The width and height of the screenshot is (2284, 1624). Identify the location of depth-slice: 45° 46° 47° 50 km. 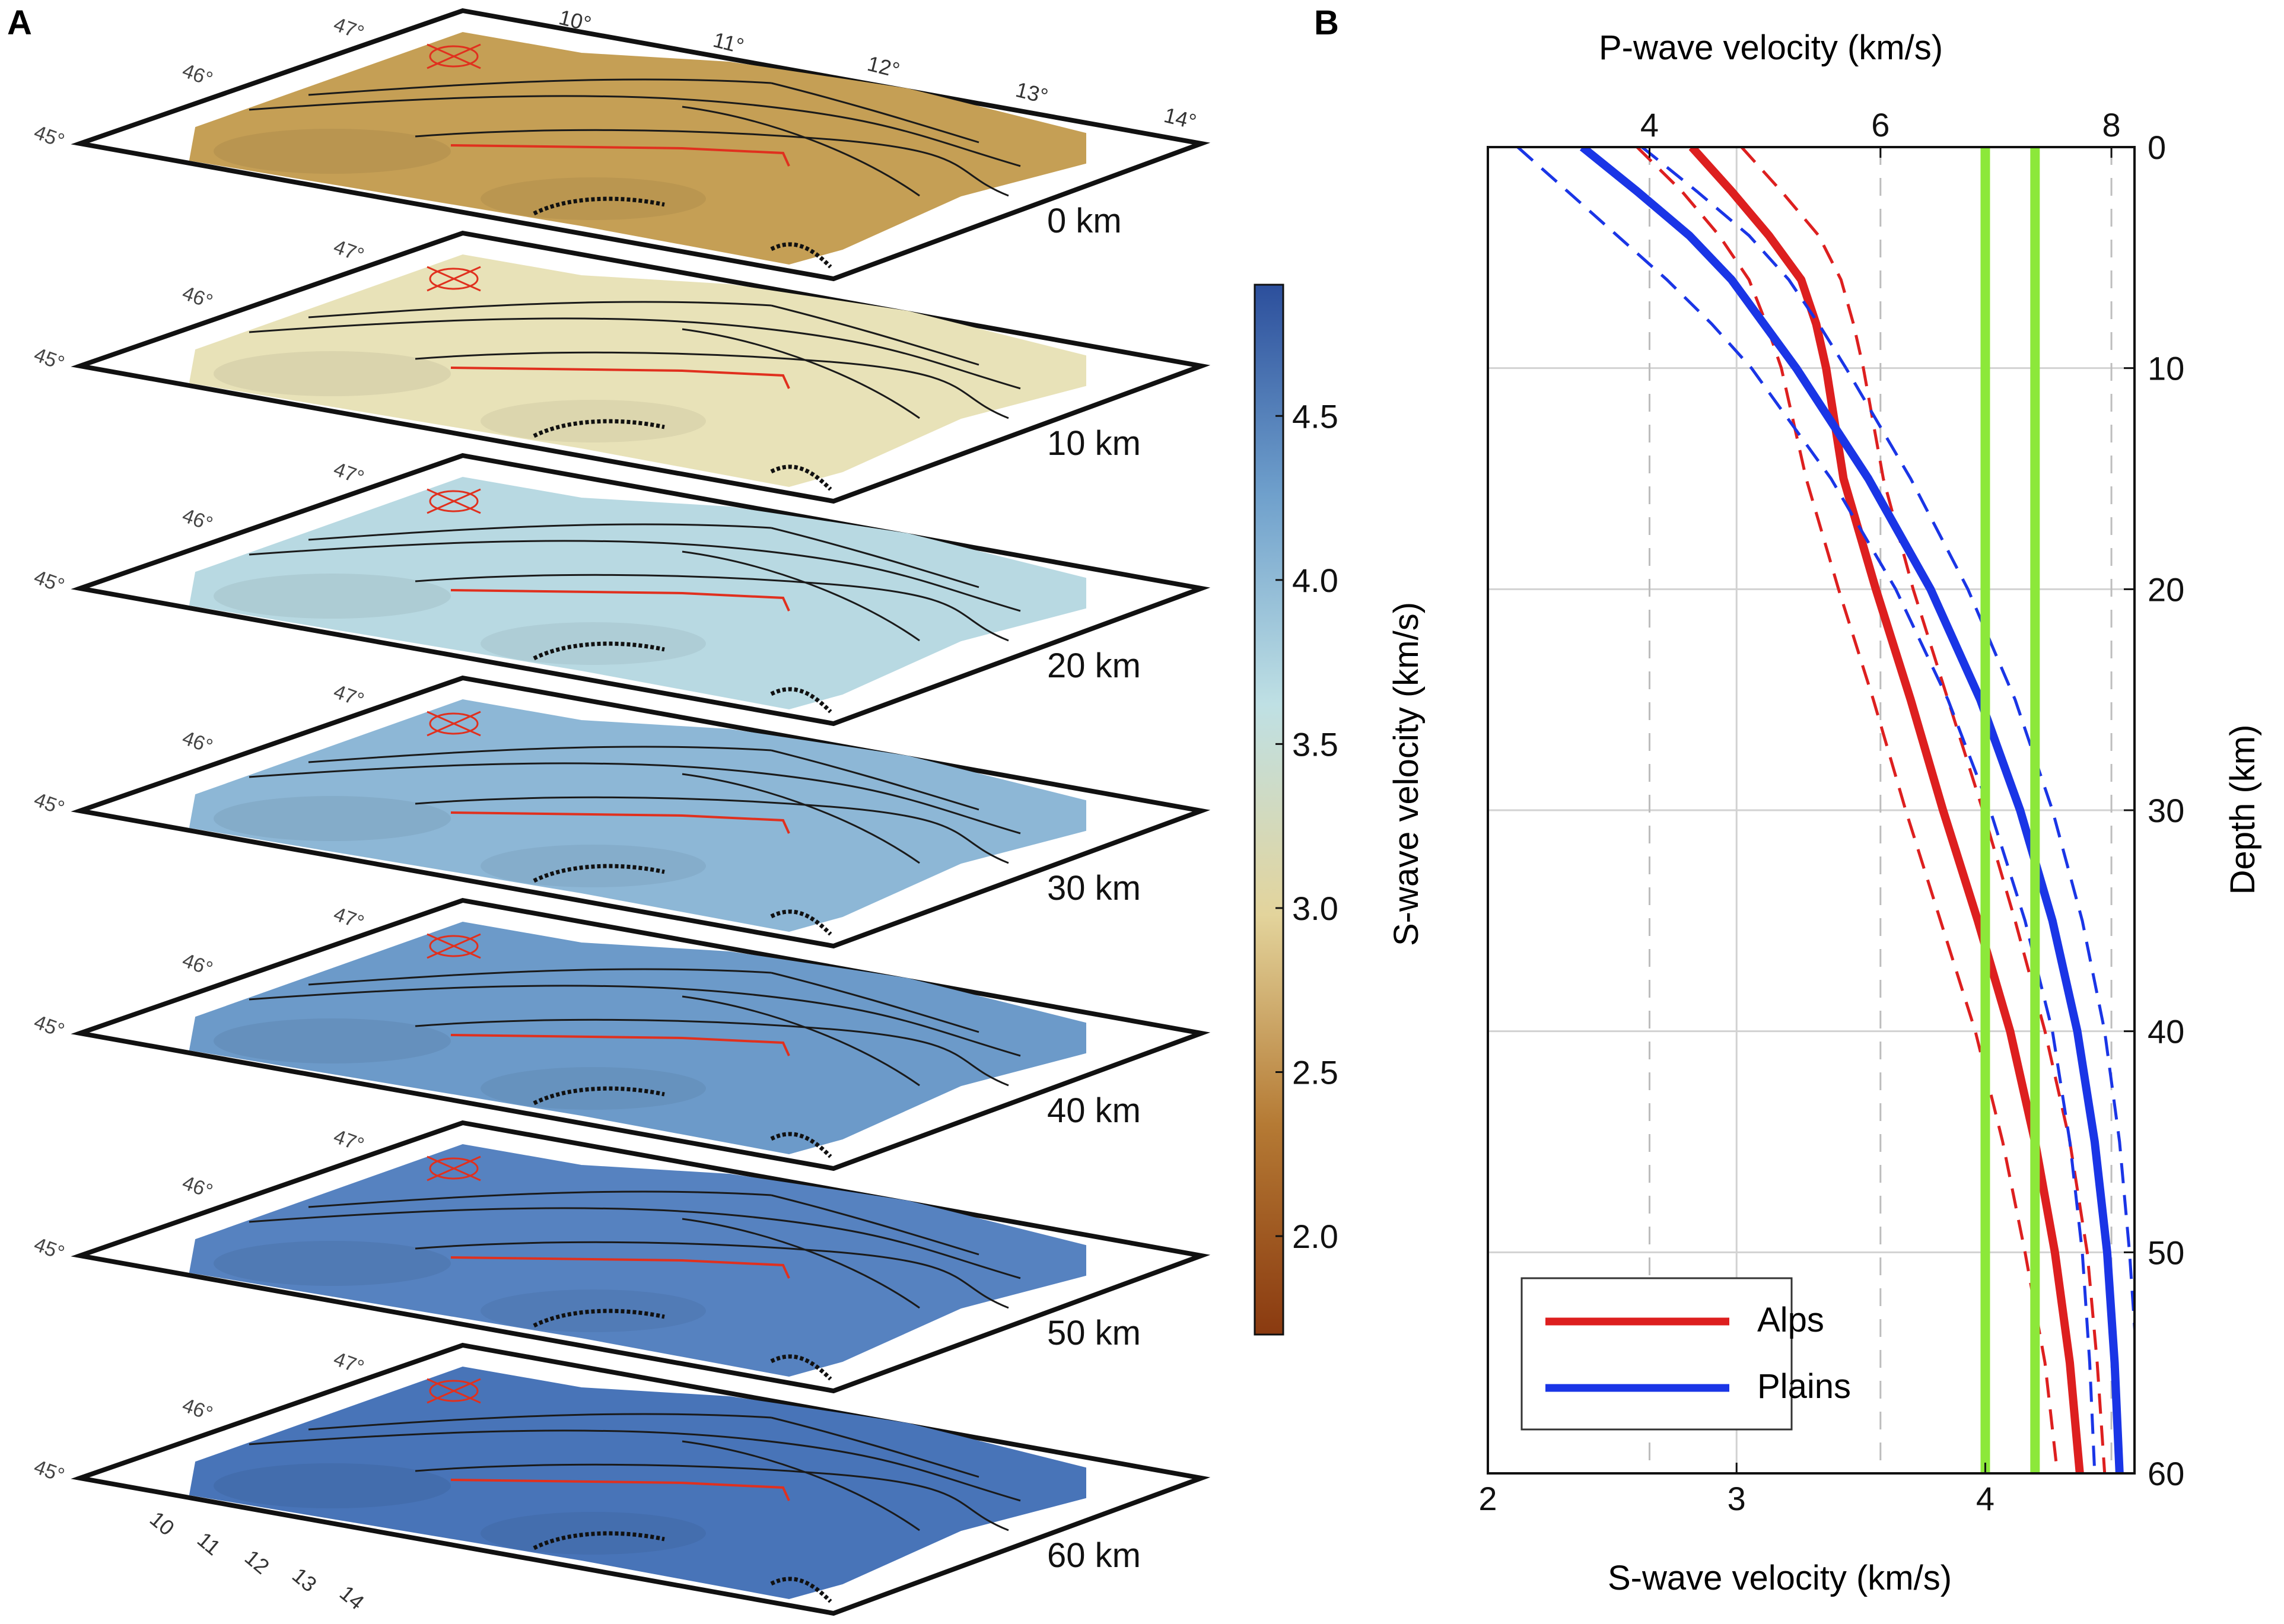
(621, 1257).